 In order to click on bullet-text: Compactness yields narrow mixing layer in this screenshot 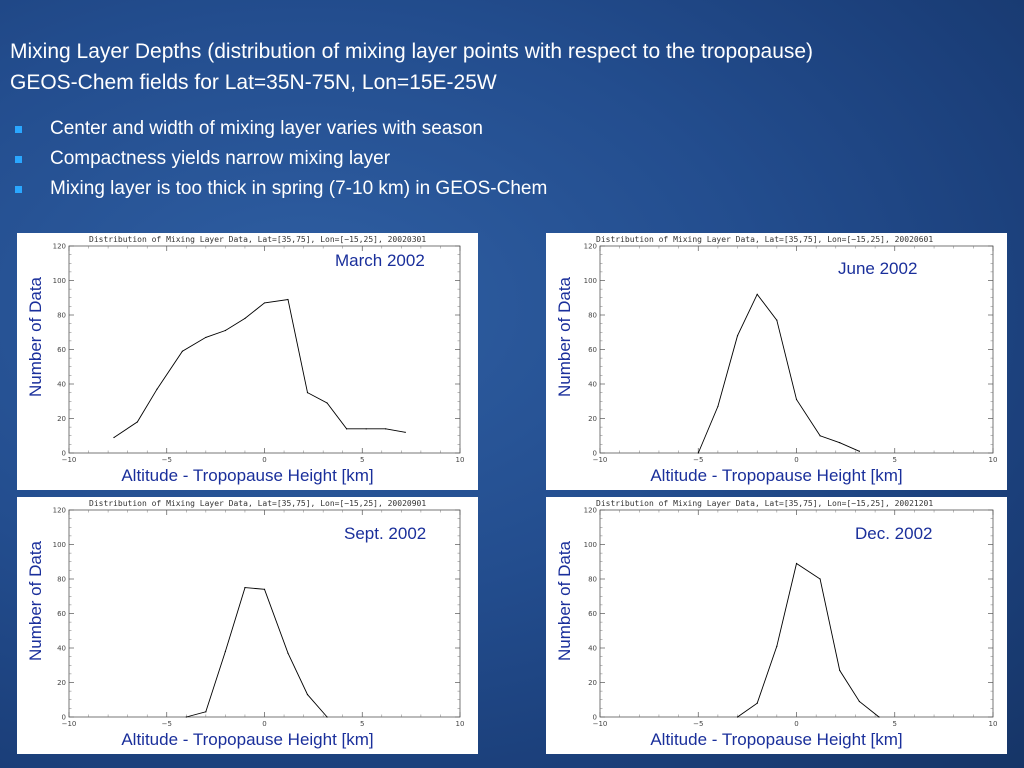, I will do `click(220, 158)`.